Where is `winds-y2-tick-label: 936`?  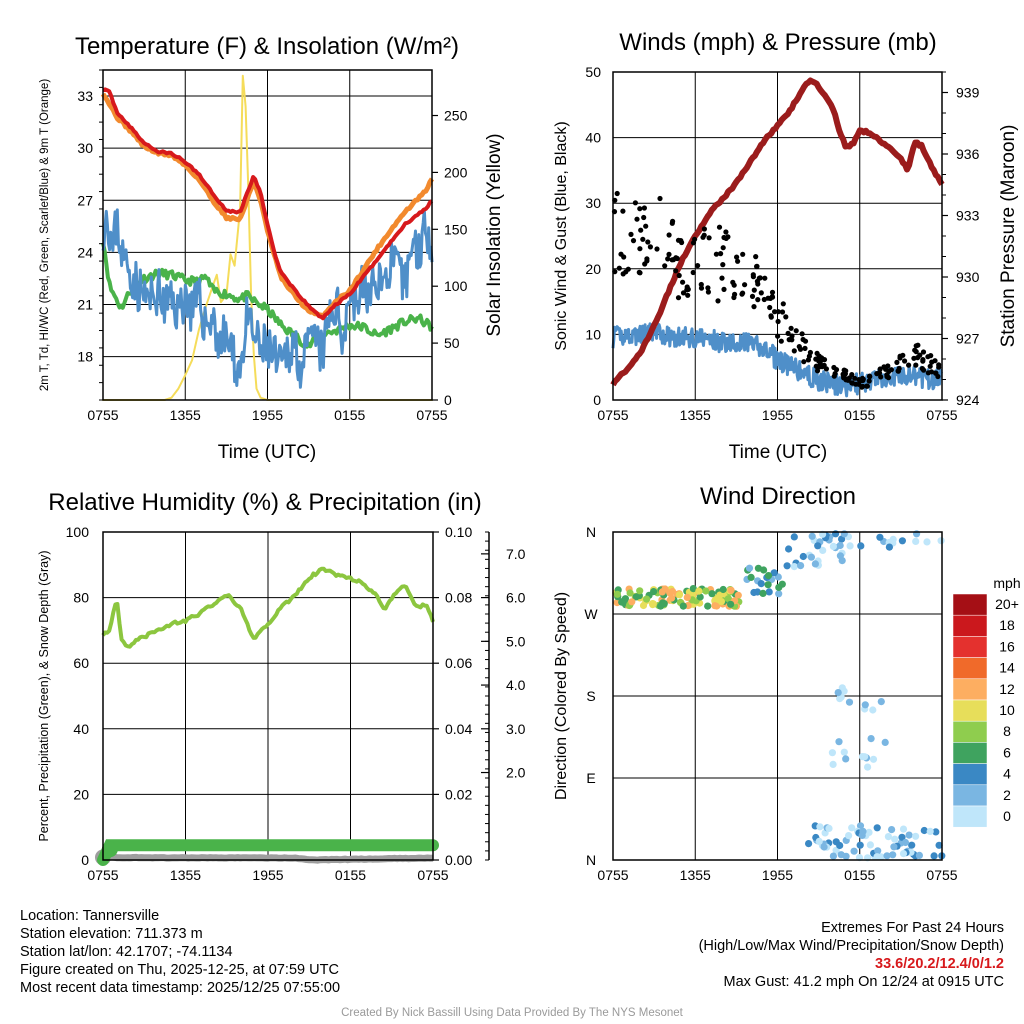
winds-y2-tick-label: 936 is located at coordinates (968, 154).